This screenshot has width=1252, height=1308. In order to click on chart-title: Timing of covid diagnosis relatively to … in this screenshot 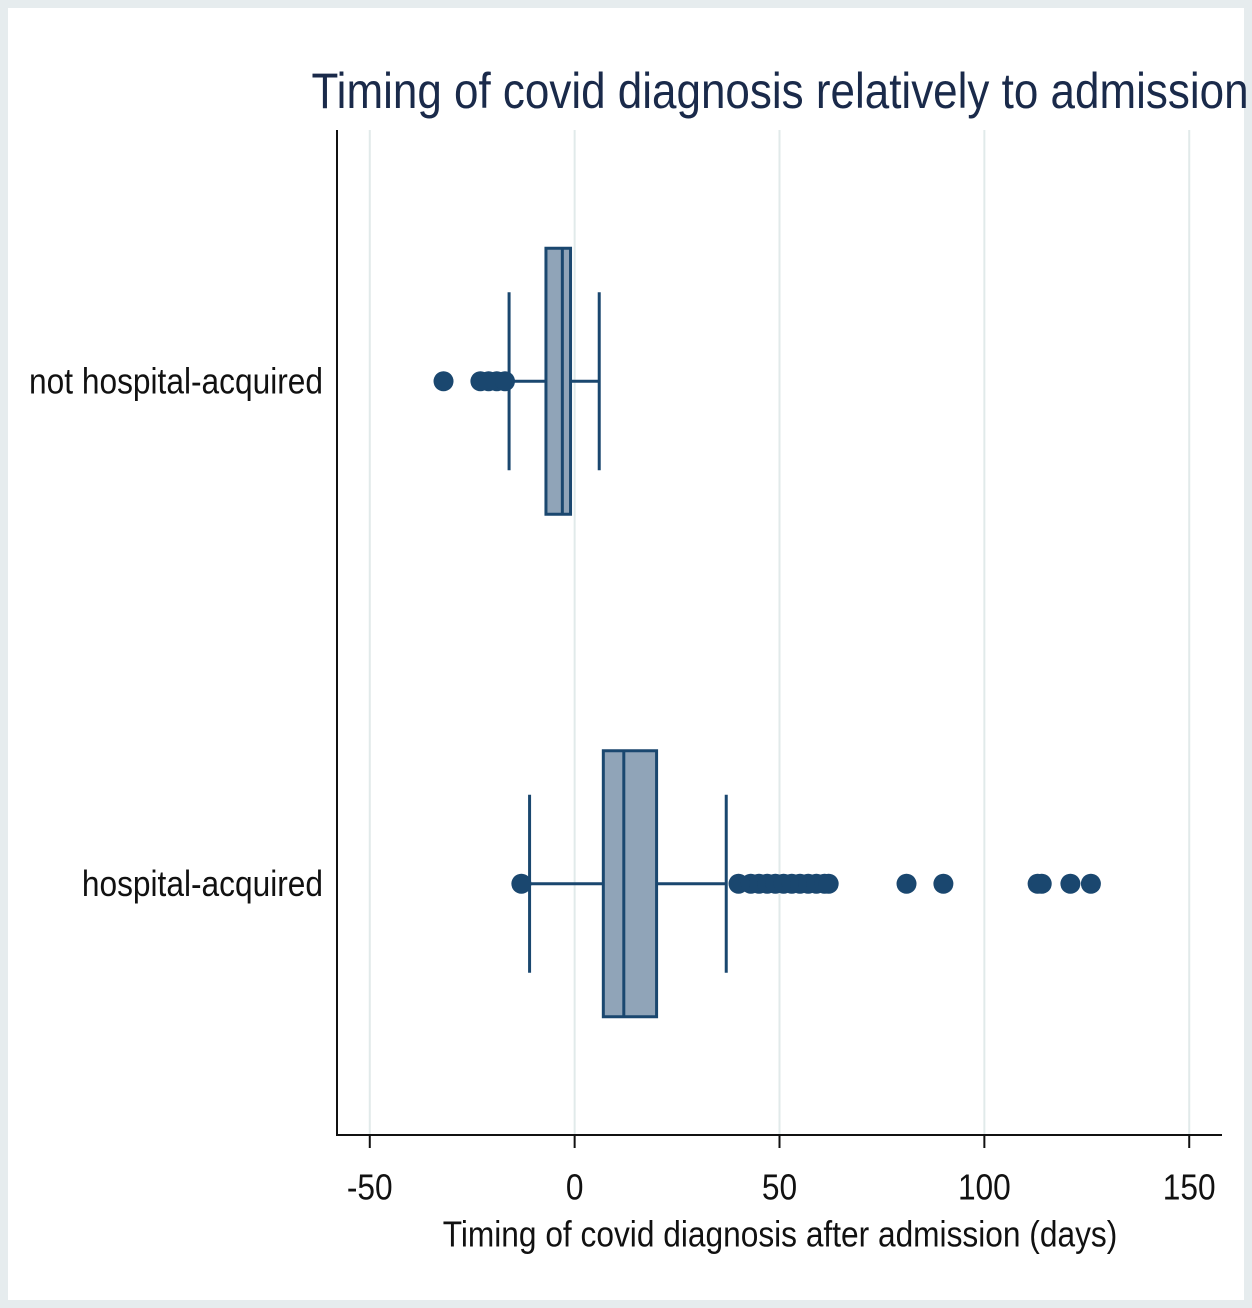, I will do `click(779, 91)`.